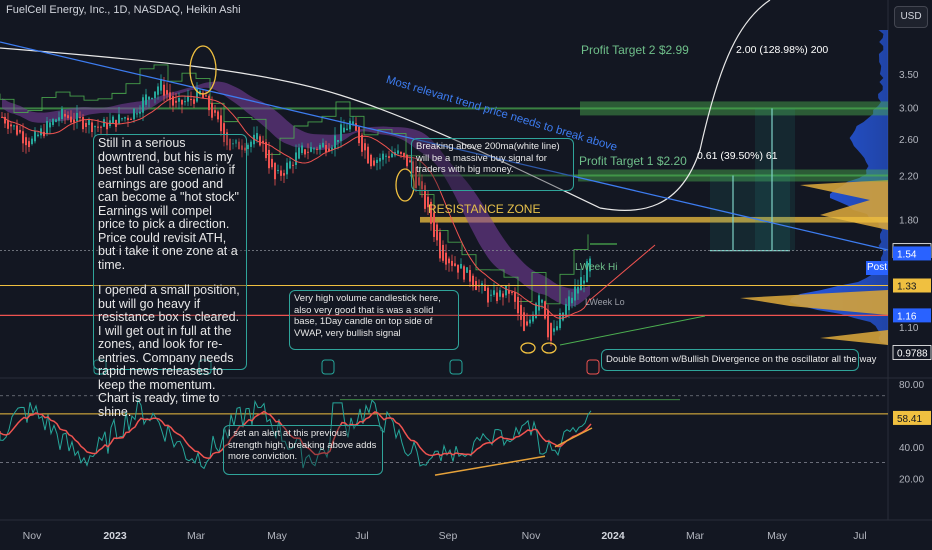  What do you see at coordinates (911, 448) in the screenshot?
I see `rsi-tick-label: 40.00` at bounding box center [911, 448].